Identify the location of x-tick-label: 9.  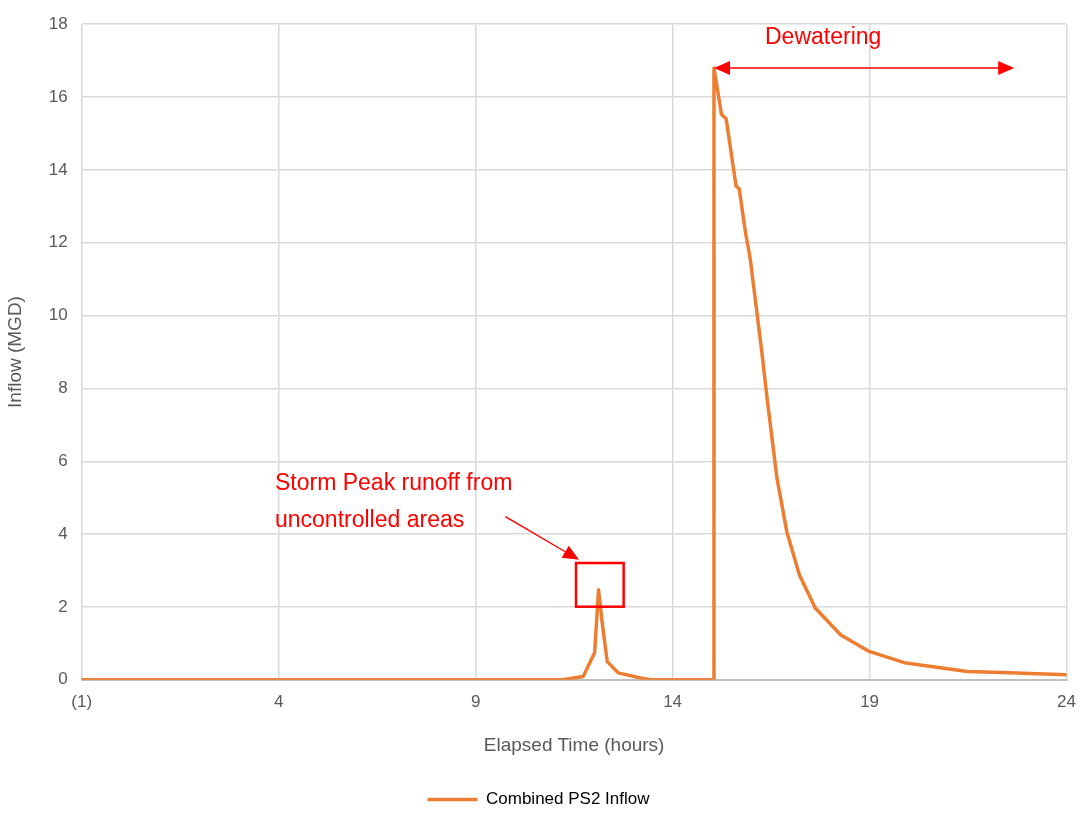
(475, 701).